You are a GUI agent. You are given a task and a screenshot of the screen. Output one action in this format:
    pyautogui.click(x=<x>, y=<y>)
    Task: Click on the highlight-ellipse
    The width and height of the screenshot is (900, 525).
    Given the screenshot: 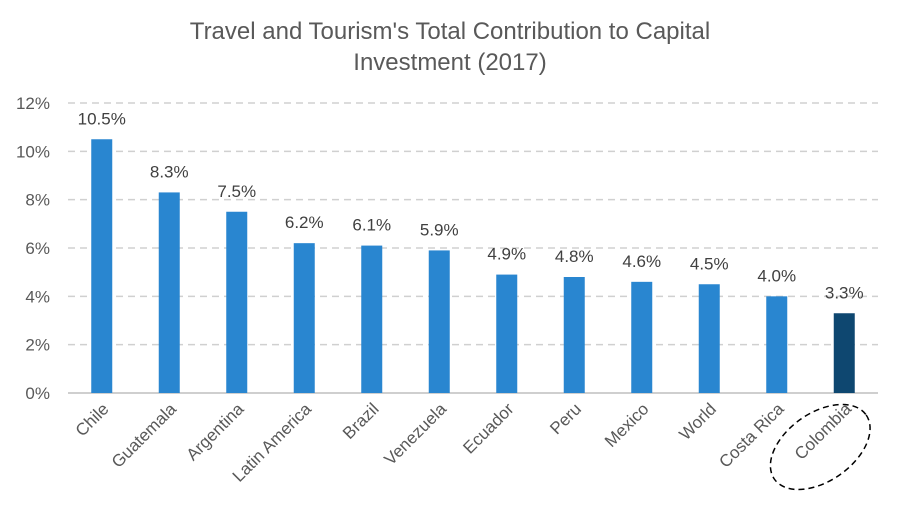 What is the action you would take?
    pyautogui.click(x=820, y=447)
    